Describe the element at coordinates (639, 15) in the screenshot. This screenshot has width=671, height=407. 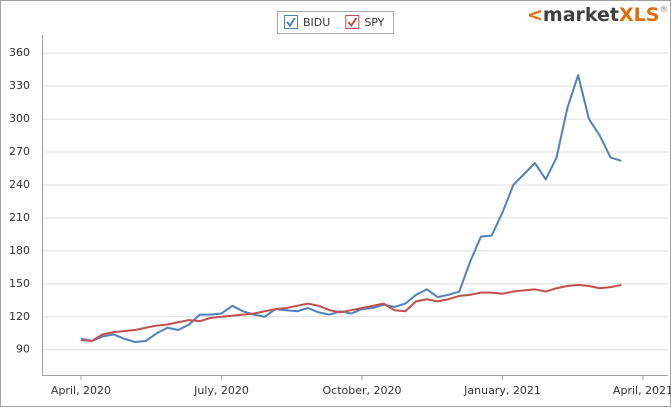
I see `logo-xls: XLS` at that location.